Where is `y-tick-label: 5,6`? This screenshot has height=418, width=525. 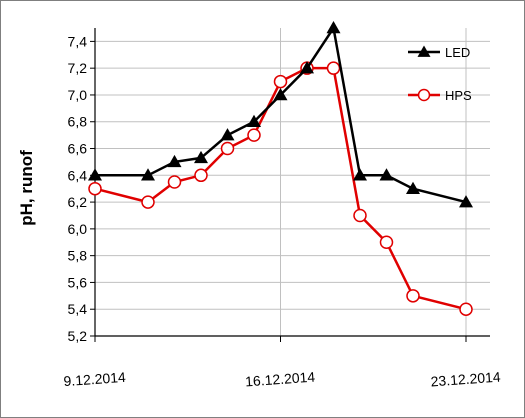 y-tick-label: 5,6 is located at coordinates (78, 282).